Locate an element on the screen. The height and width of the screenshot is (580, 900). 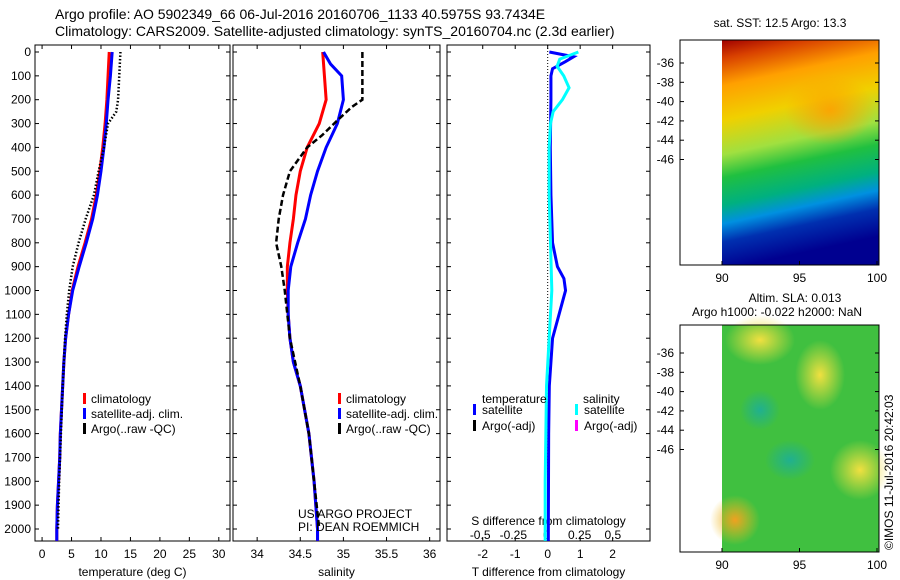
x-tick-label: -2 is located at coordinates (482, 554).